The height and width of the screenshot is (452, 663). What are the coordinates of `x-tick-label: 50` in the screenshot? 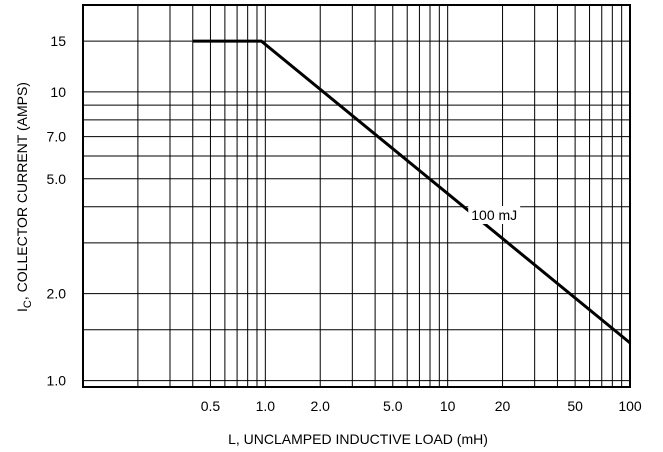 It's located at (575, 406).